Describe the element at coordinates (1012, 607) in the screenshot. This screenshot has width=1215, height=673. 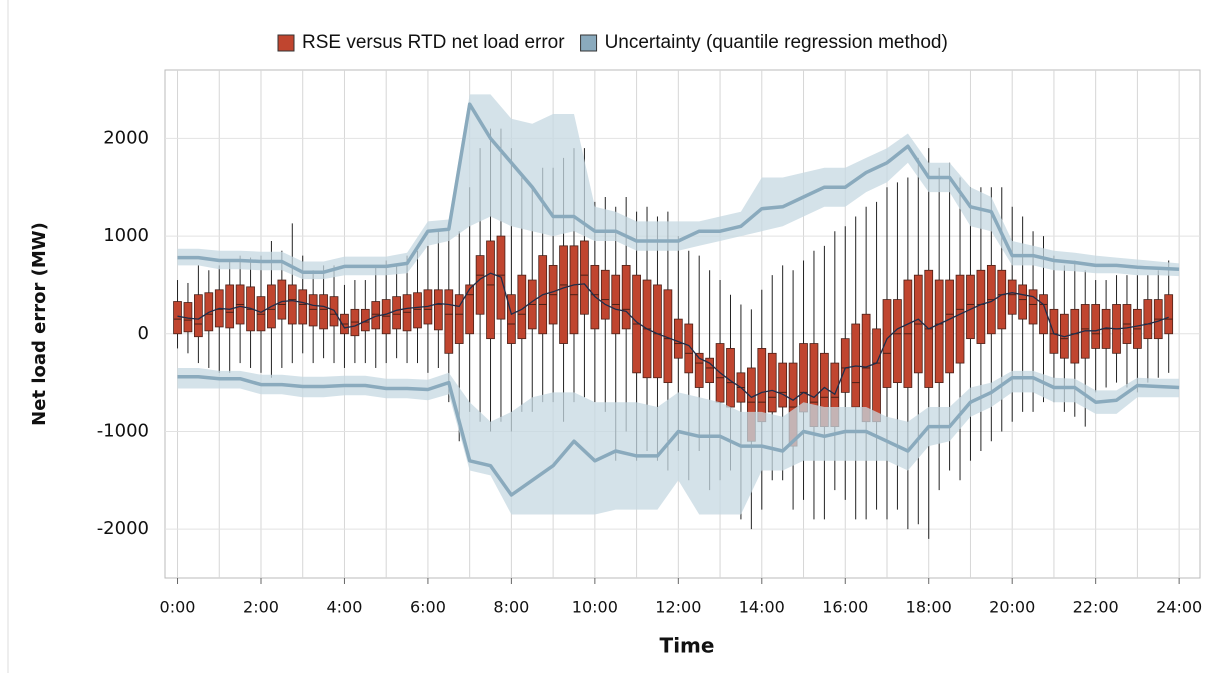
I see `x-tick-label: 20:00` at that location.